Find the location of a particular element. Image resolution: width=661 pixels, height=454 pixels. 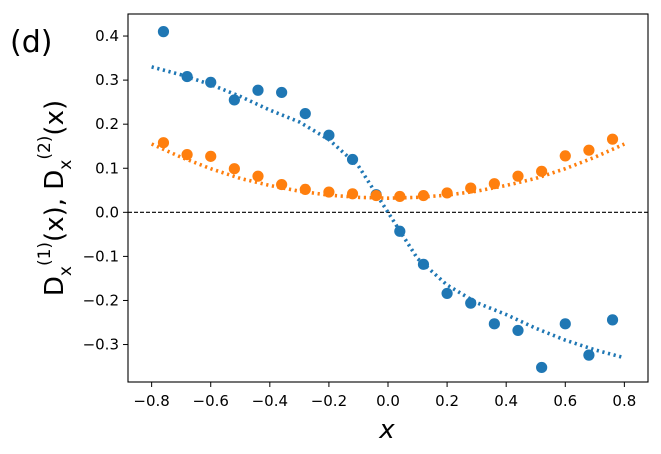

x-axis-label: x is located at coordinates (386, 430).